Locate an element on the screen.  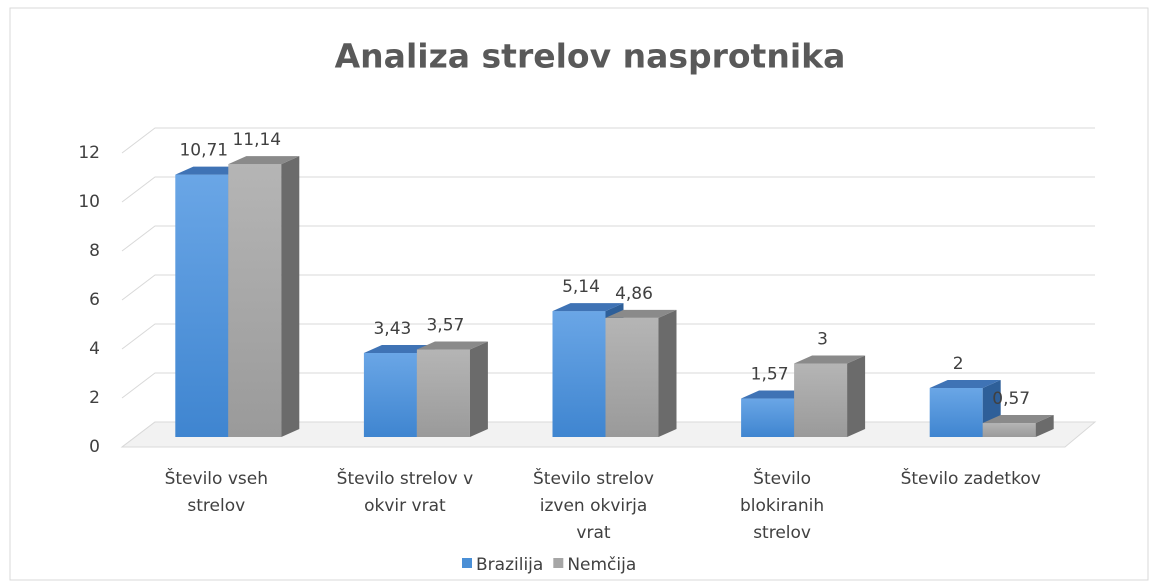
data-label: 2 is located at coordinates (958, 364).